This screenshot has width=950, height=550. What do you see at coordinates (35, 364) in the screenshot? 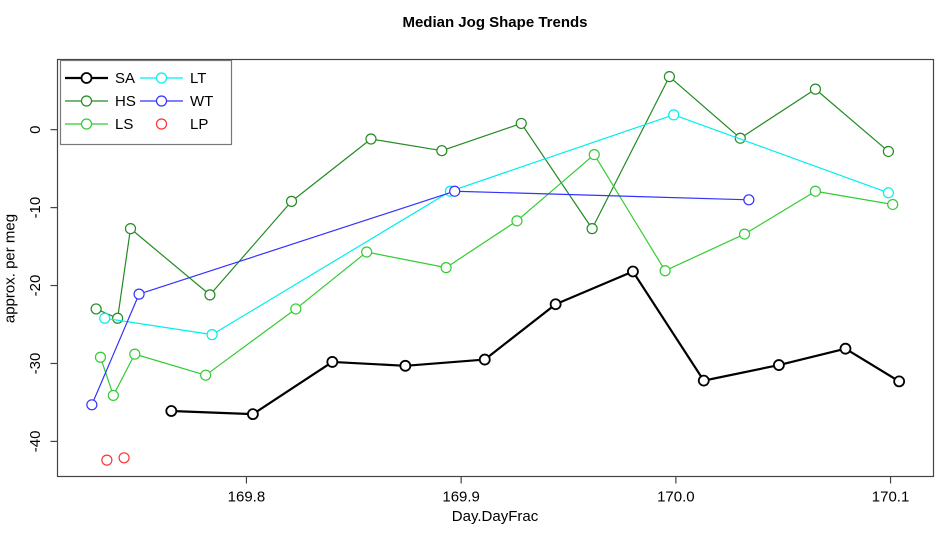
I see `y-tick-label: -30` at bounding box center [35, 364].